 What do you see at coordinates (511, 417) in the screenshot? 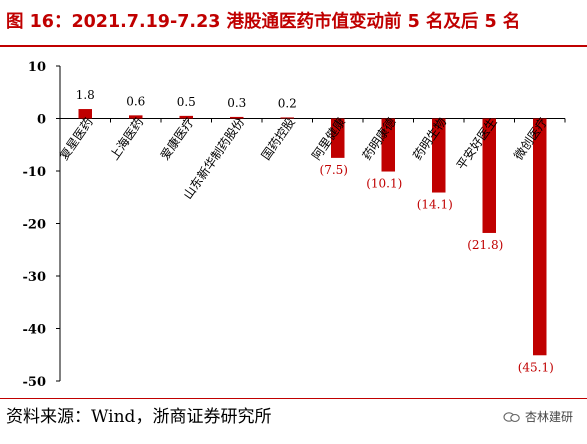
I see `wechat-icon` at bounding box center [511, 417].